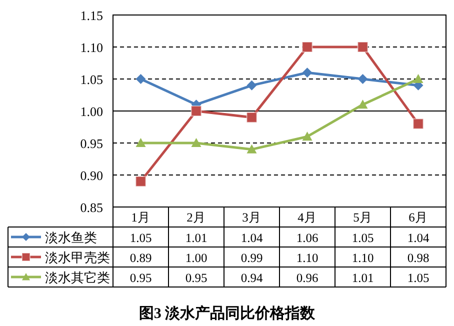 The image size is (454, 326). I want to click on data-label: 0.94, so click(252, 278).